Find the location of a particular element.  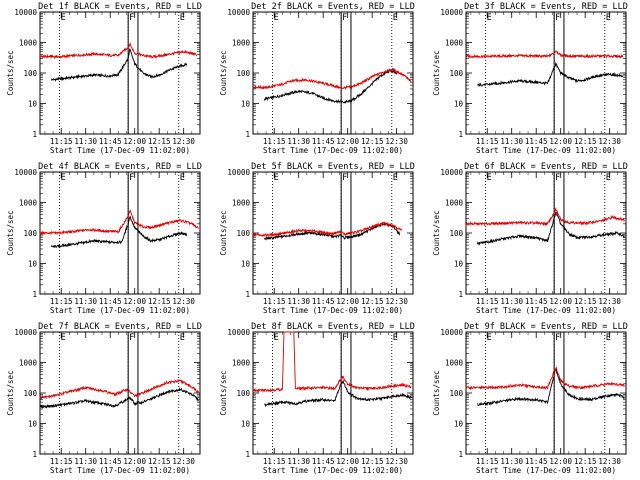

panel-title: Det 6f BLACK = Events, RED = LLD is located at coordinates (546, 167).